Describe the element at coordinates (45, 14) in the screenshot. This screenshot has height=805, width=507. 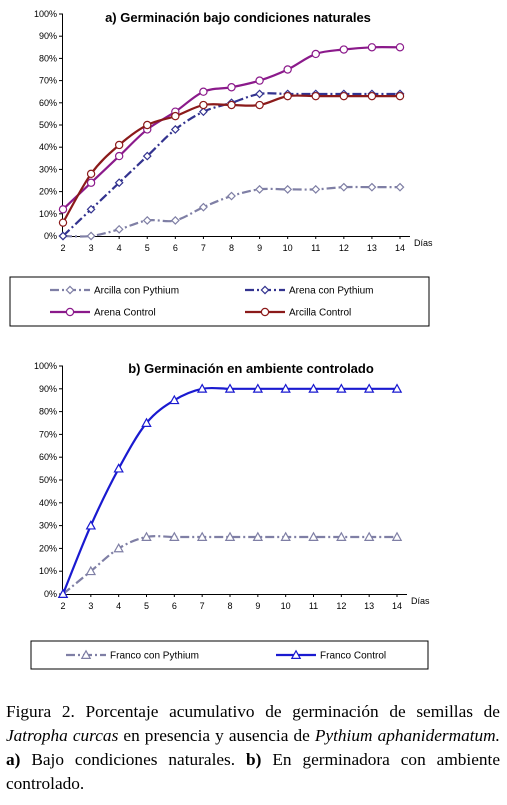
I see `y-tick-label: 100%` at that location.